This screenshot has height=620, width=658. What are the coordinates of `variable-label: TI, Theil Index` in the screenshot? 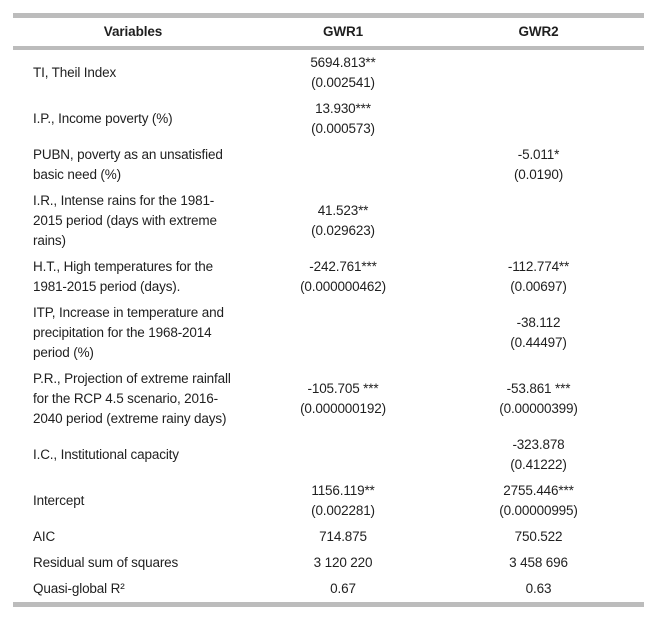 It's located at (75, 72).